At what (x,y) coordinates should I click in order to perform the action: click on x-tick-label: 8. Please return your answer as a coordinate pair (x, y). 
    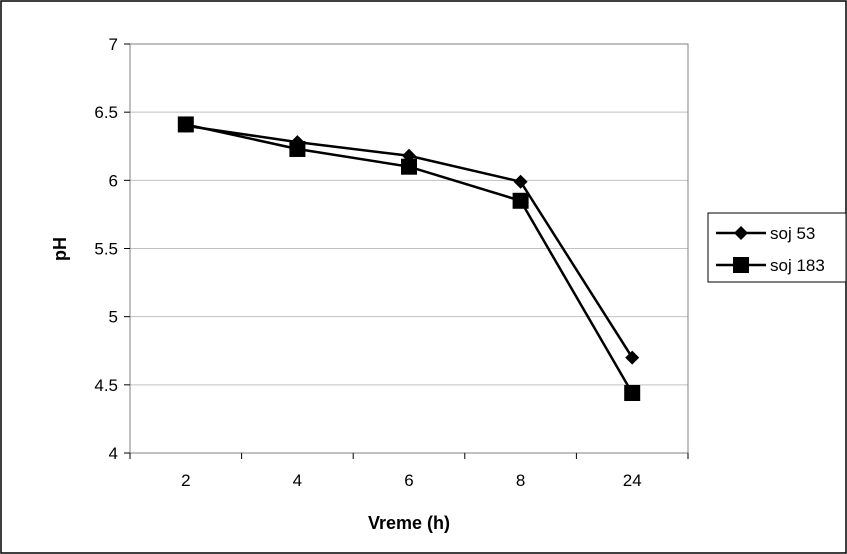
    Looking at the image, I should click on (520, 480).